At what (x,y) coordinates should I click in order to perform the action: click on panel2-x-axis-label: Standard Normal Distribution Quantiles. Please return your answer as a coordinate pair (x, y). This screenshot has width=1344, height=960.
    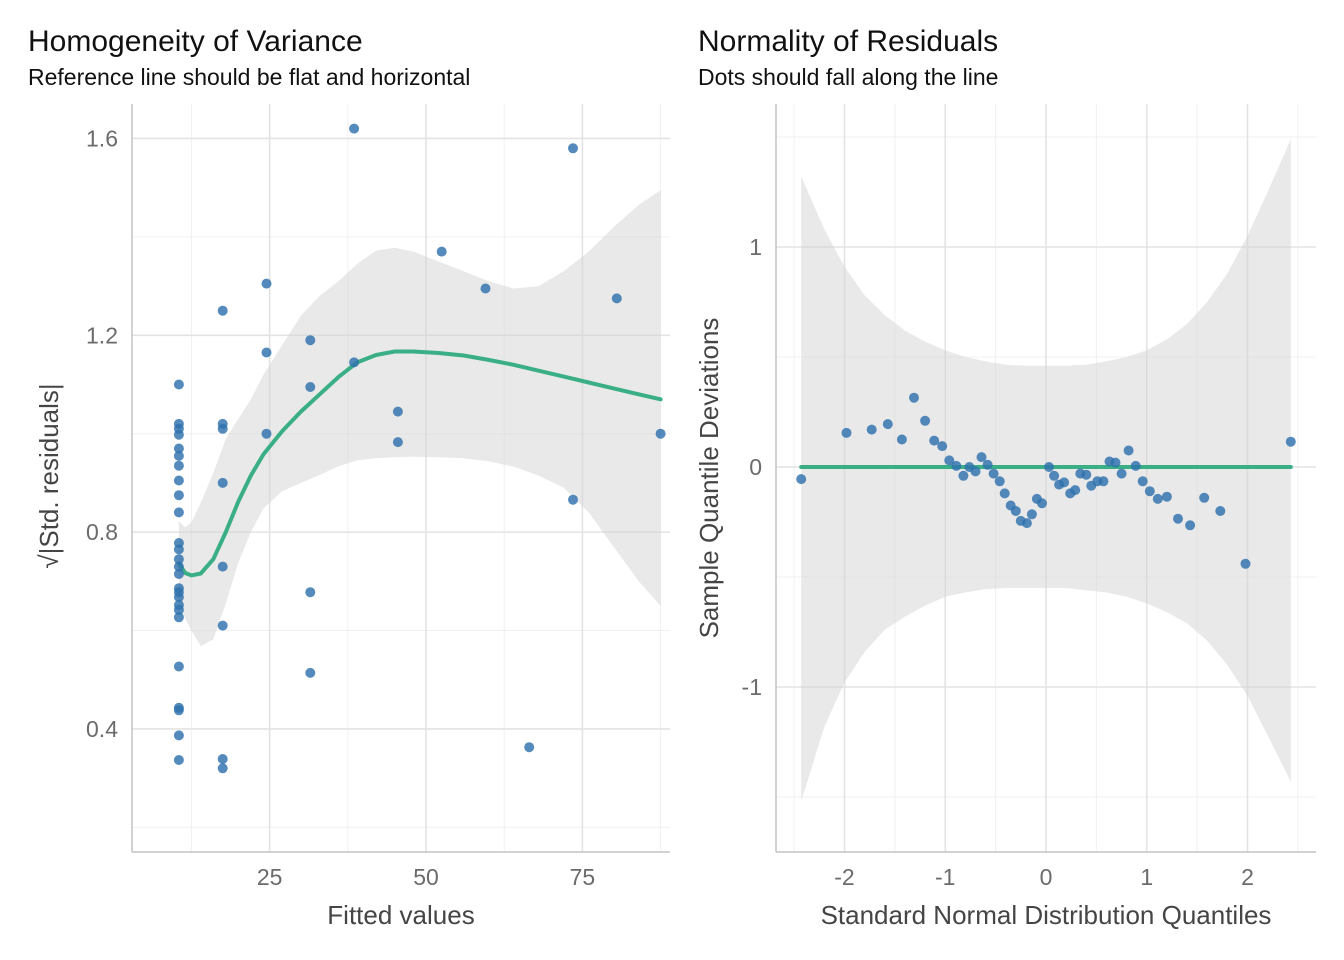
    Looking at the image, I should click on (1046, 915).